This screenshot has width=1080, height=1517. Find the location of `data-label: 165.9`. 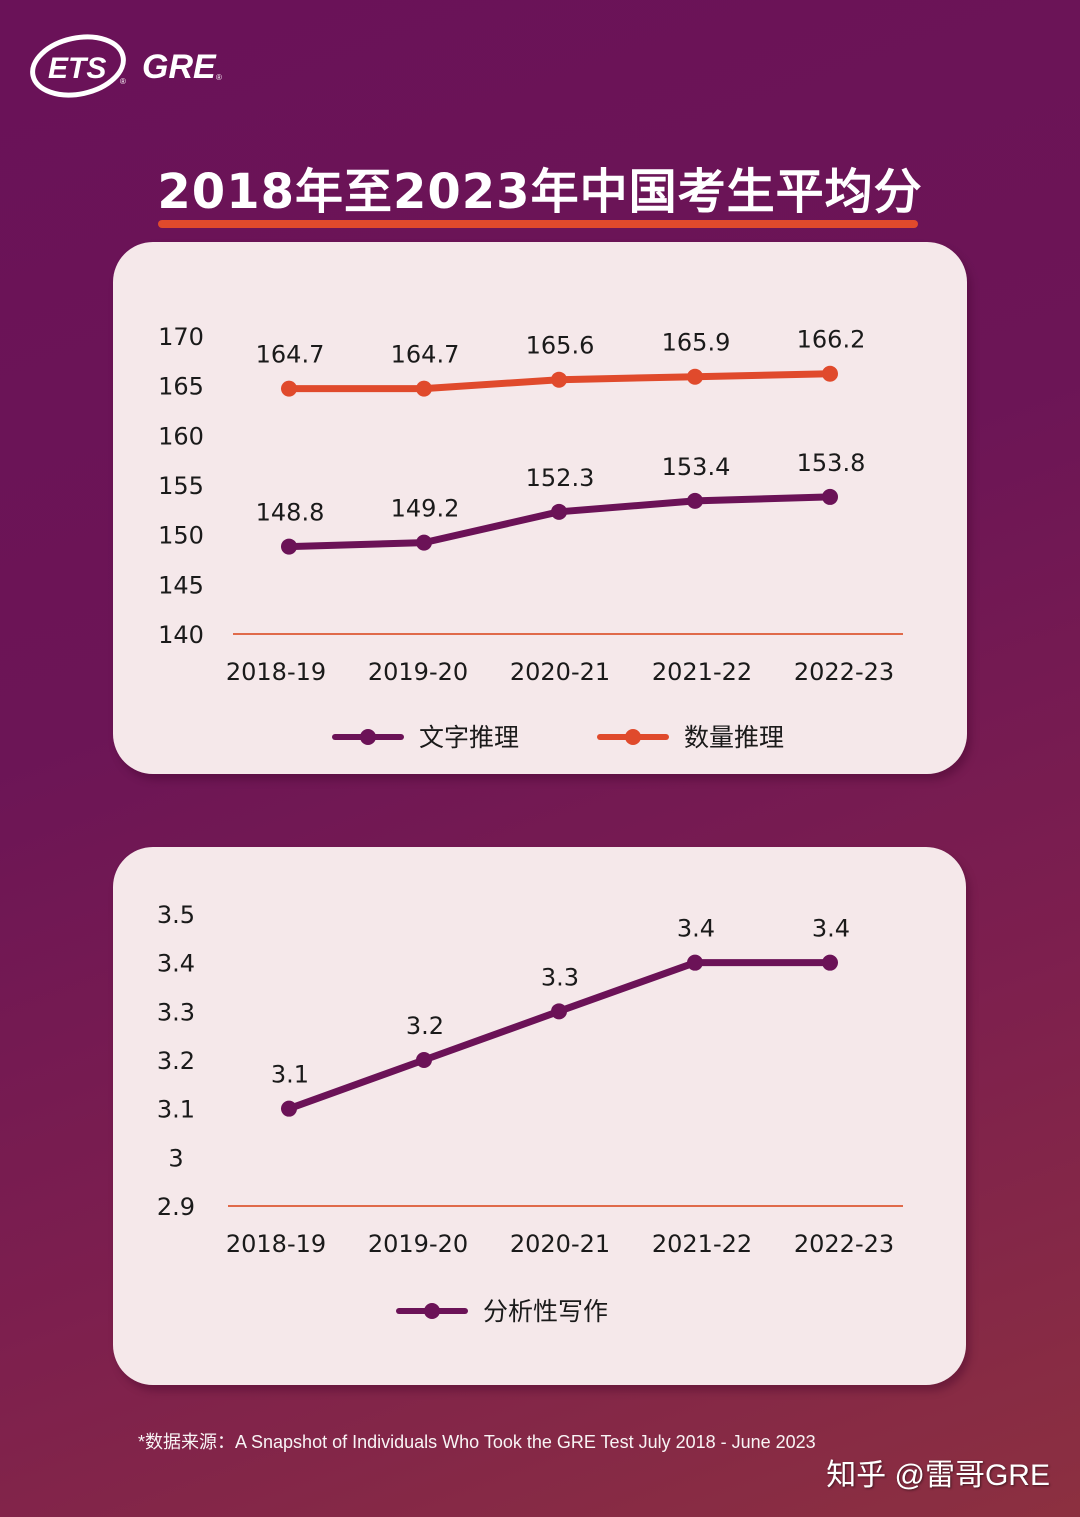

data-label: 165.9 is located at coordinates (696, 343).